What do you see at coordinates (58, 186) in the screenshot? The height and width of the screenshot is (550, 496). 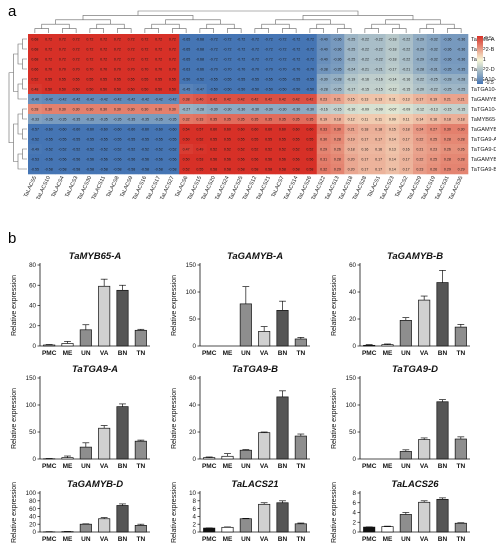 I see `heatmap-column-label: TaLACS4` at bounding box center [58, 186].